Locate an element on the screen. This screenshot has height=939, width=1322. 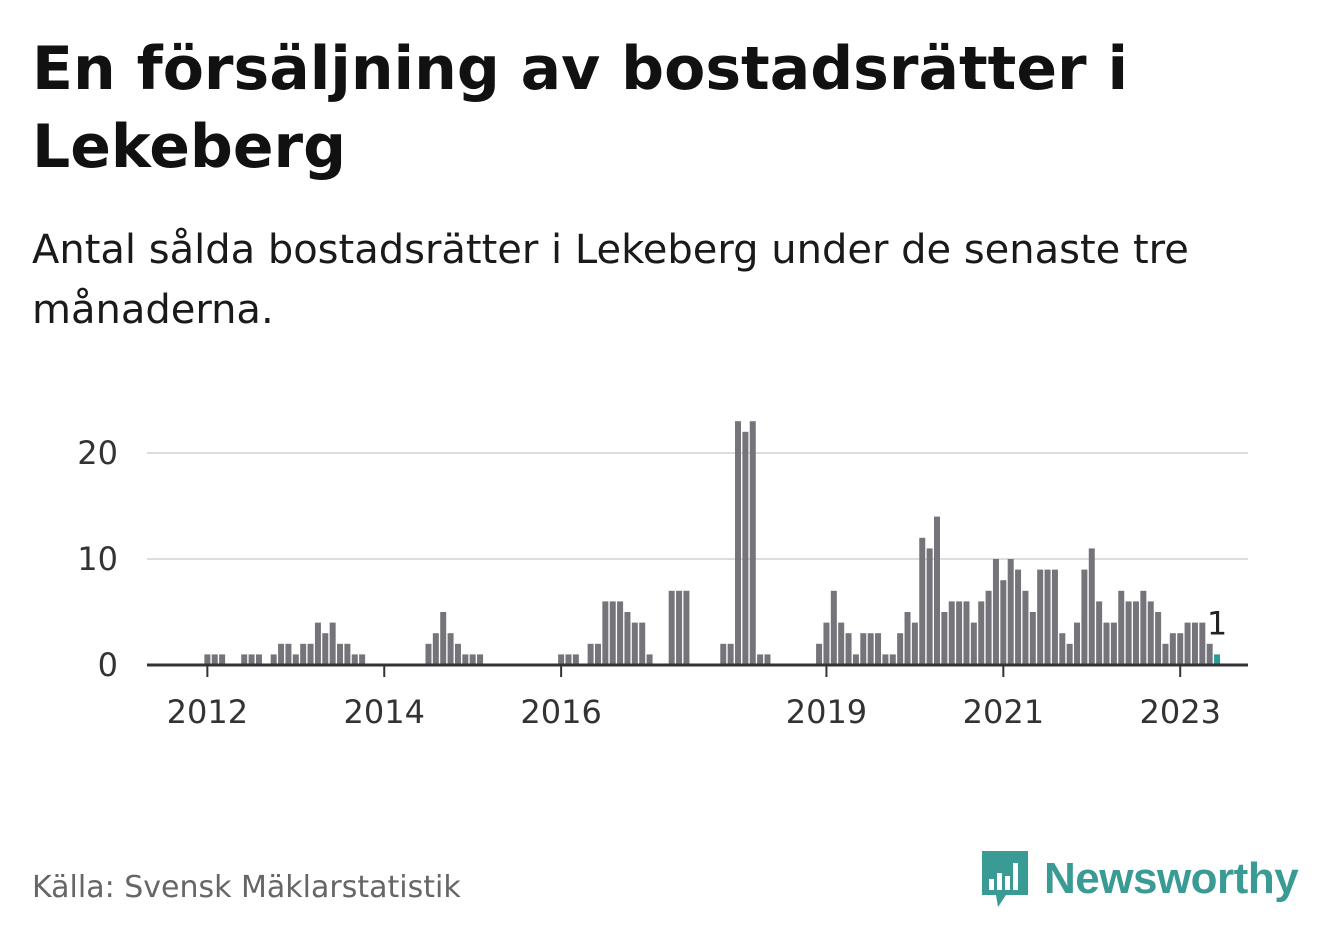
y-tick-label: 10 is located at coordinates (97, 559).